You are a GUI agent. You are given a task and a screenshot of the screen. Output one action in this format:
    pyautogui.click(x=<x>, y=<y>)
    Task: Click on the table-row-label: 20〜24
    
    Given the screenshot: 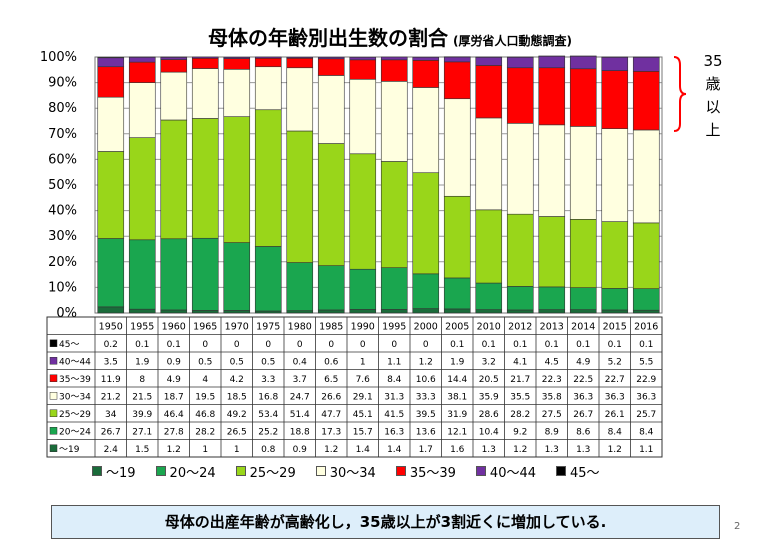 What is the action you would take?
    pyautogui.click(x=75, y=432)
    